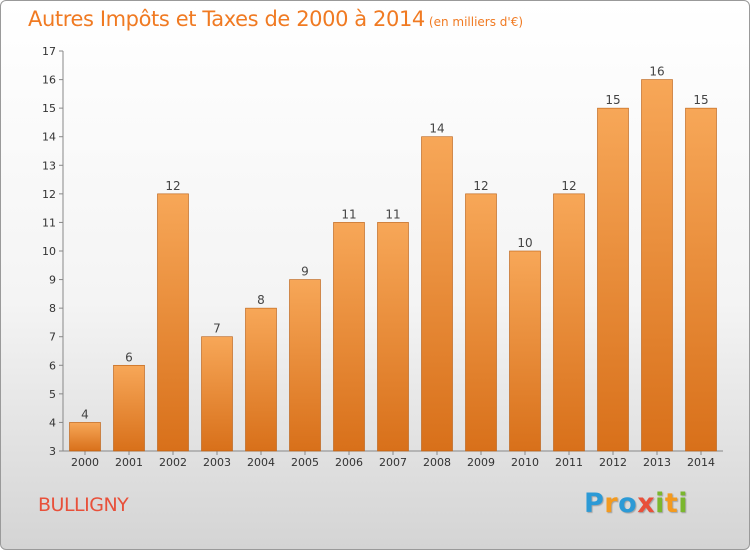 This screenshot has width=750, height=550. What do you see at coordinates (569, 462) in the screenshot?
I see `x-tick-label: 2011` at bounding box center [569, 462].